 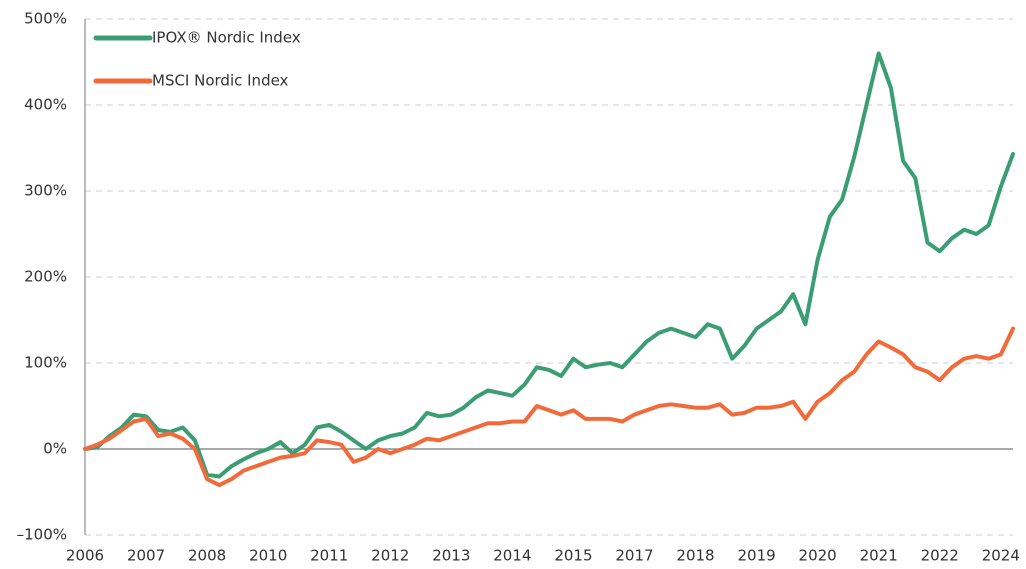 What do you see at coordinates (45, 191) in the screenshot?
I see `y-tick-label: 300%` at bounding box center [45, 191].